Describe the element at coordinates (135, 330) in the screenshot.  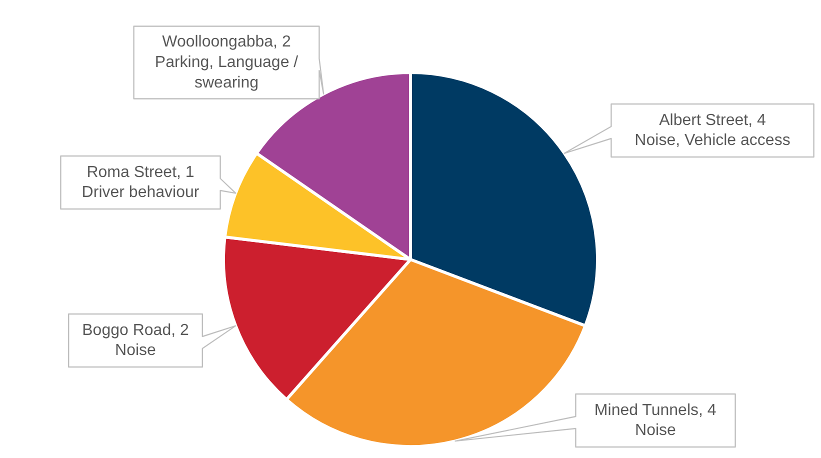
I see `slice-label: Boggo Road, 2` at that location.